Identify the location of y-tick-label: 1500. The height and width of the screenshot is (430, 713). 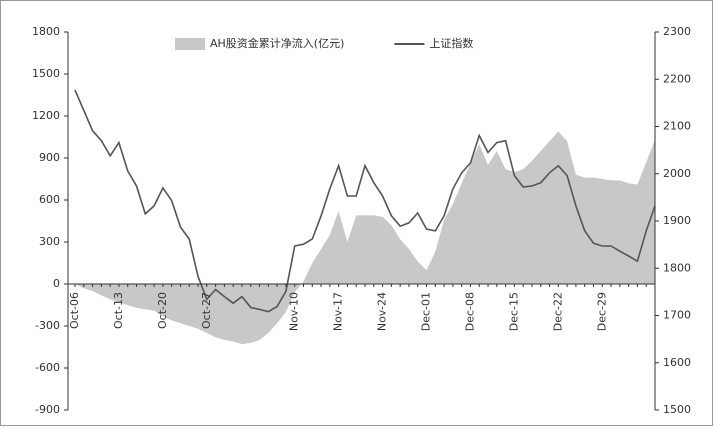
(46, 73).